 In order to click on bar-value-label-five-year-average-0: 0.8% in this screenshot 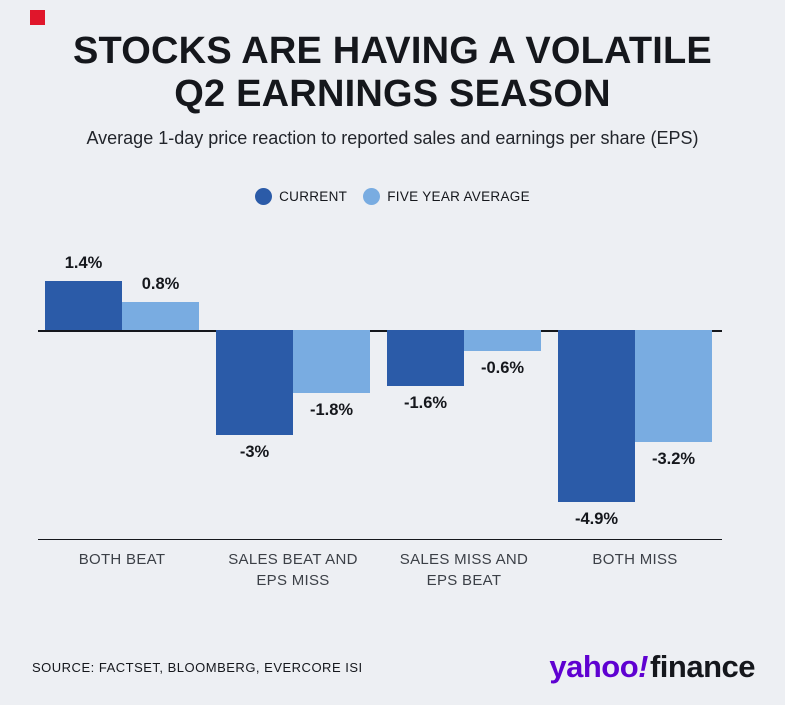, I will do `click(160, 284)`.